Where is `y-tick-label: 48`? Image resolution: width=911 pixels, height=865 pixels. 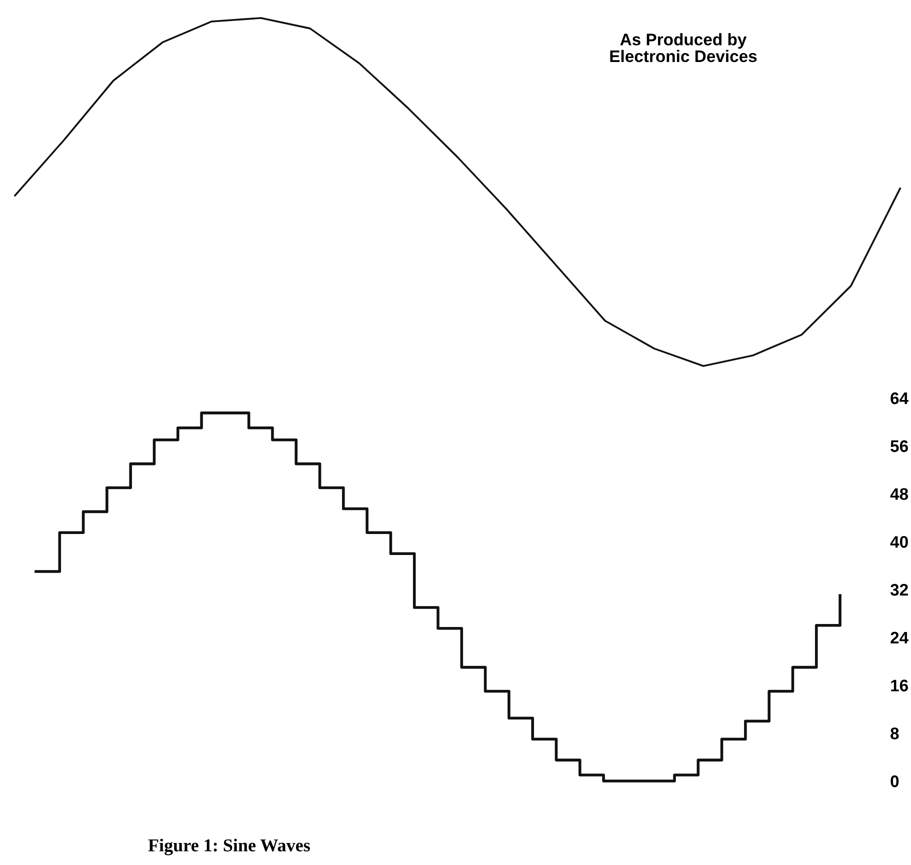
y-tick-label: 48 is located at coordinates (899, 494).